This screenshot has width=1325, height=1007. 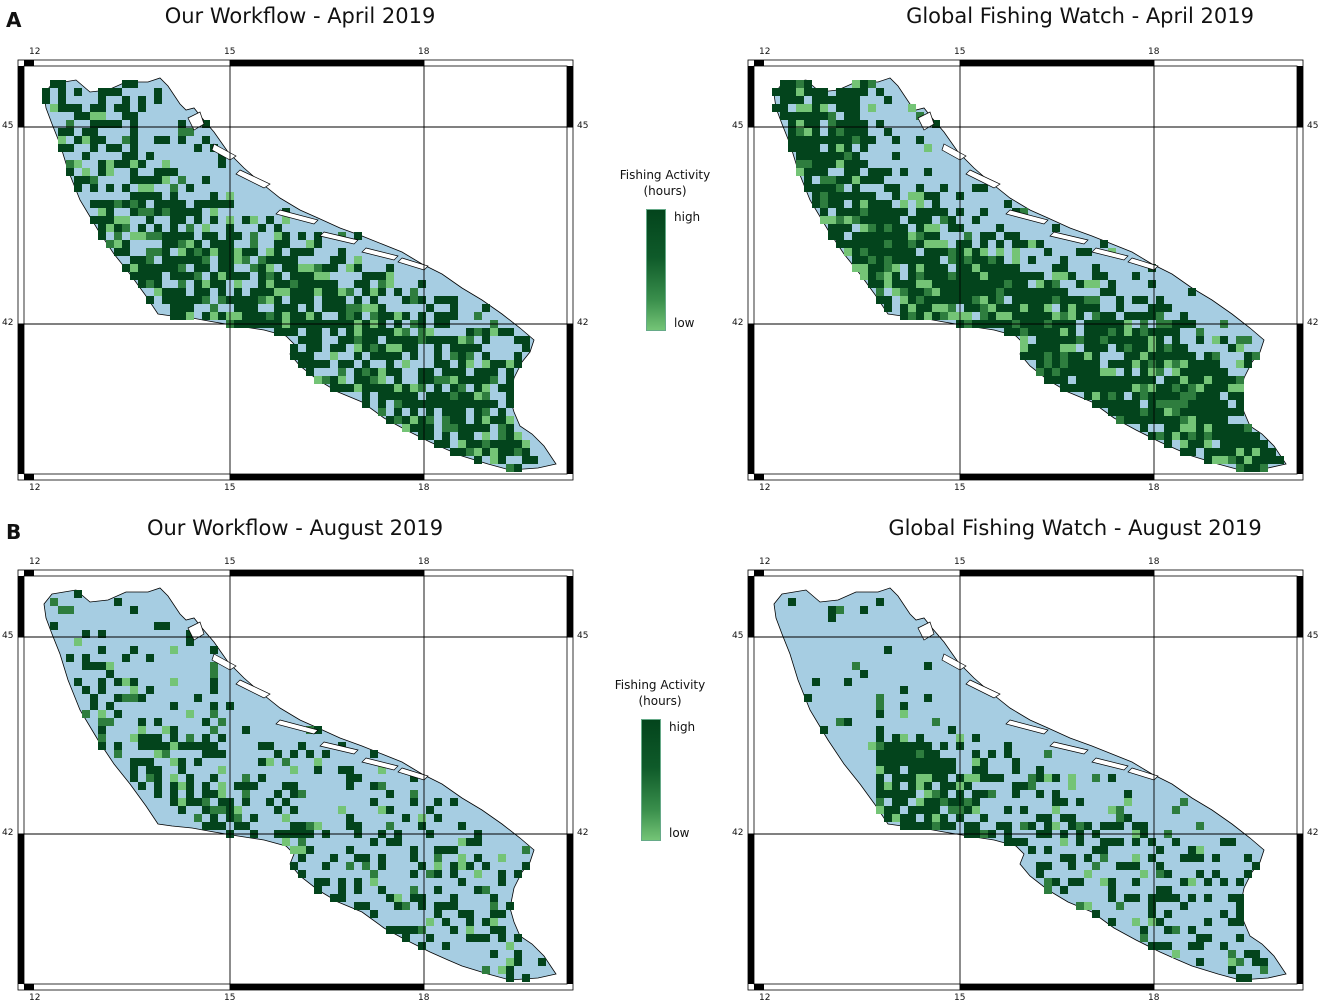 What do you see at coordinates (300, 16) in the screenshot?
I see `map-title-a-left: Our Workflow - April 2019` at bounding box center [300, 16].